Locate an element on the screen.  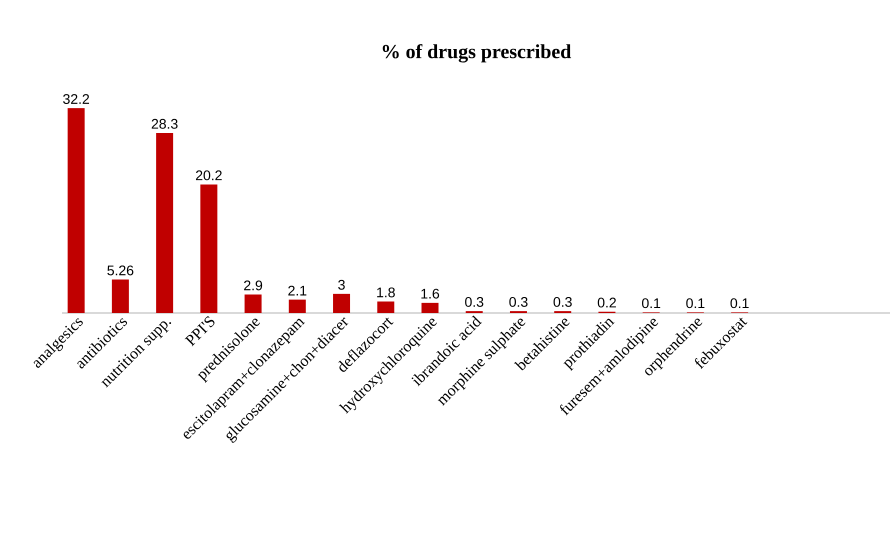
data-label: 32.2 is located at coordinates (76, 99).